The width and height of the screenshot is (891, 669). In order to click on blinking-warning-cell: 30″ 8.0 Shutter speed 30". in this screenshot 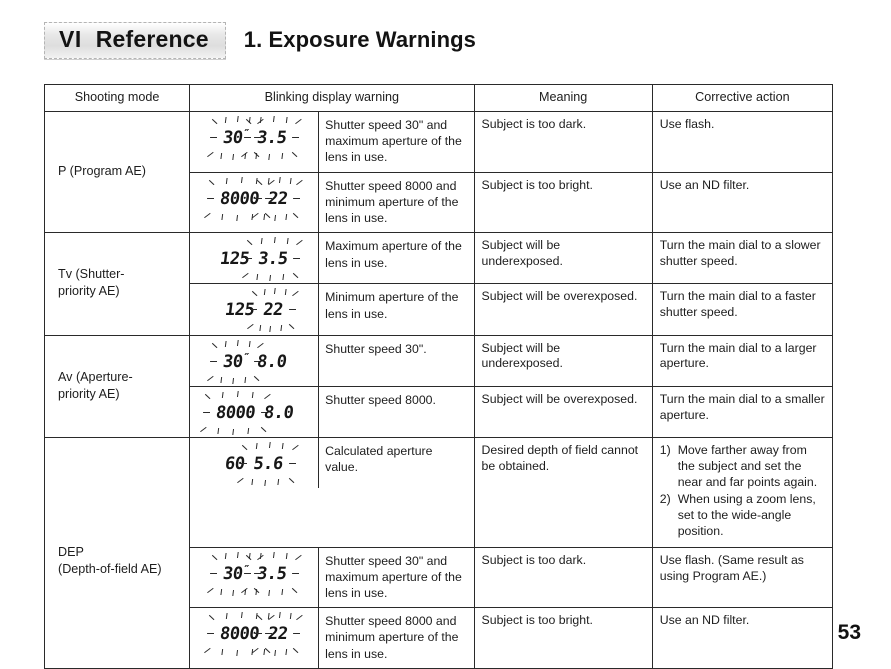, I will do `click(332, 360)`.